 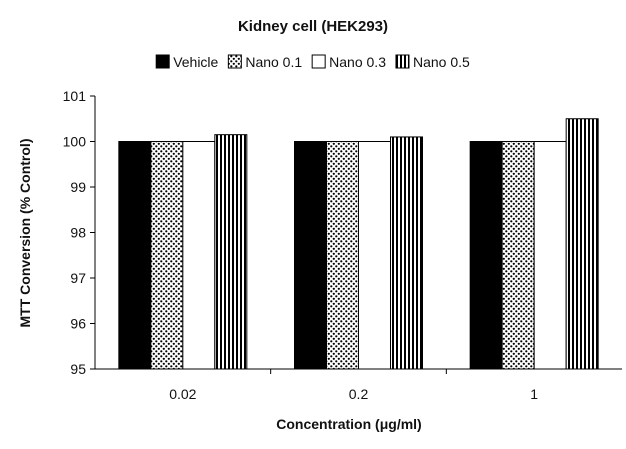 What do you see at coordinates (75, 142) in the screenshot?
I see `y-tick-label-5: 100` at bounding box center [75, 142].